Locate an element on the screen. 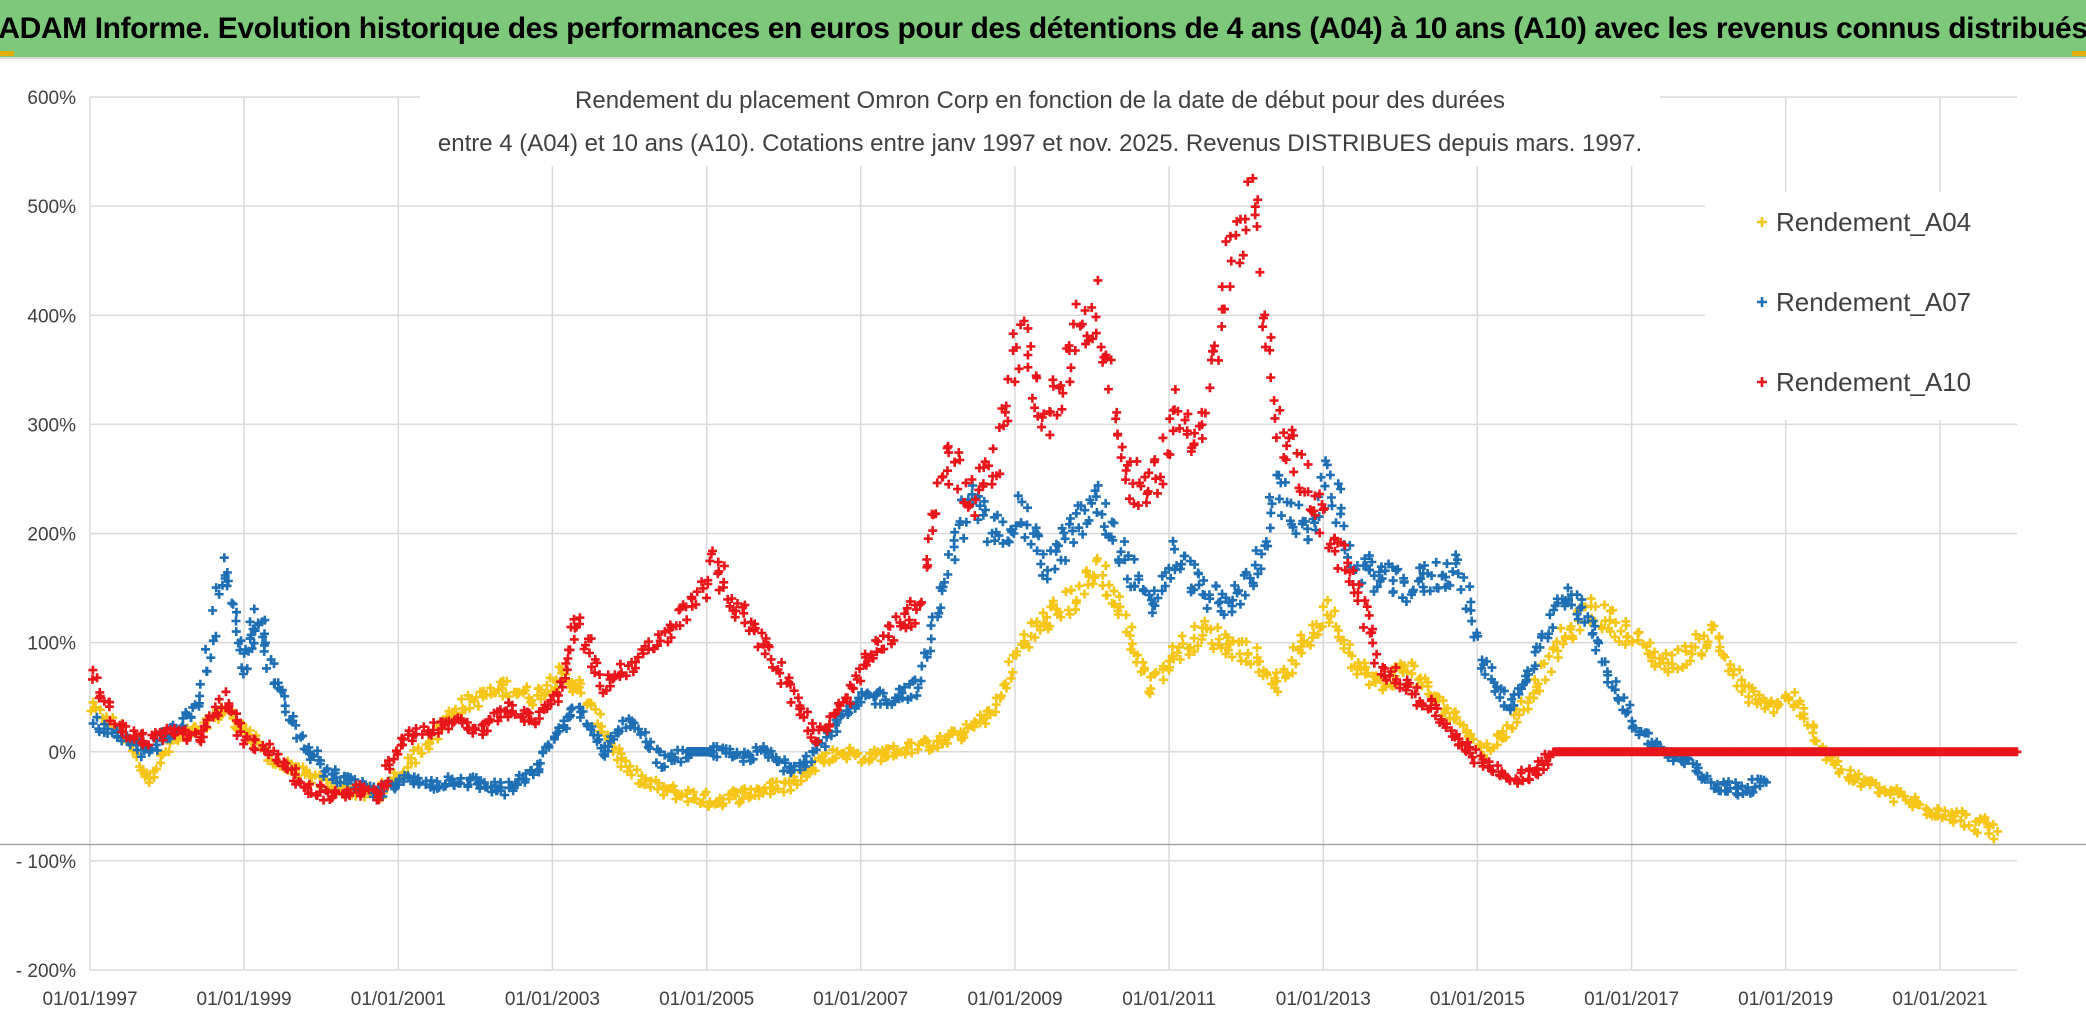  legend-marker is located at coordinates (1762, 222).